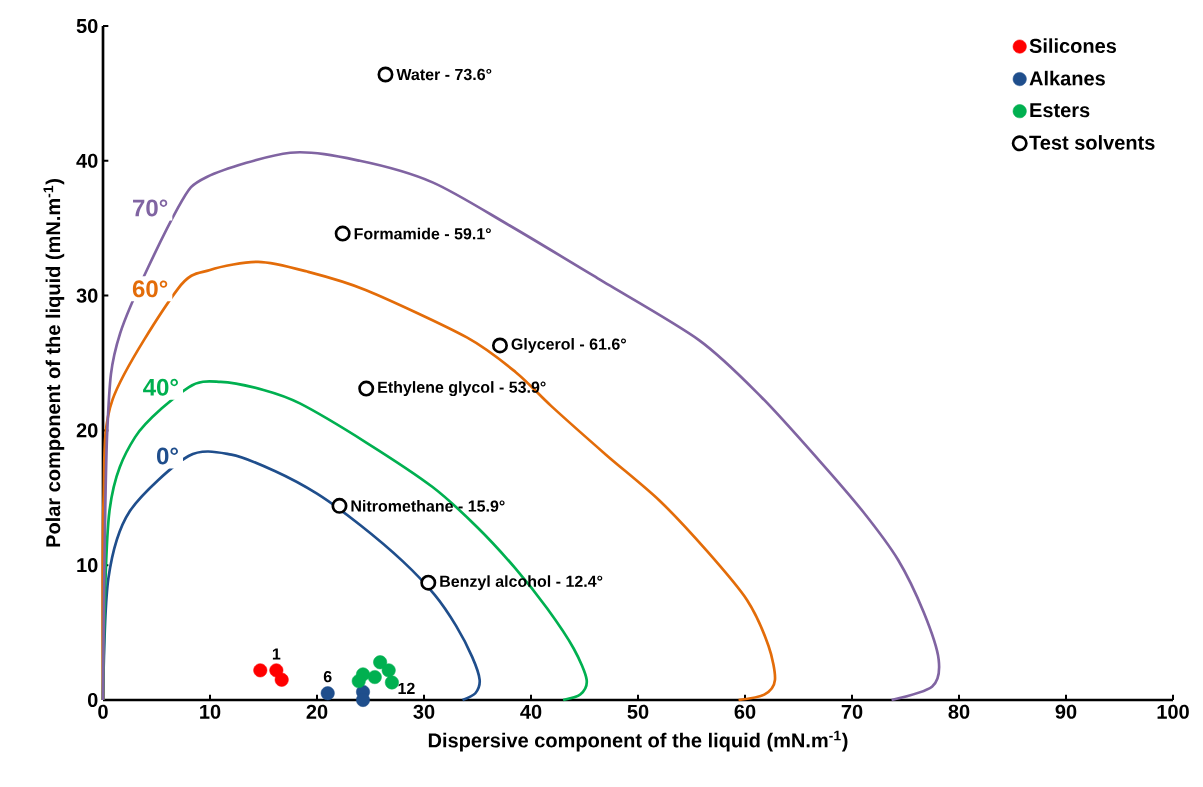  I want to click on annotation: 6, so click(327, 676).